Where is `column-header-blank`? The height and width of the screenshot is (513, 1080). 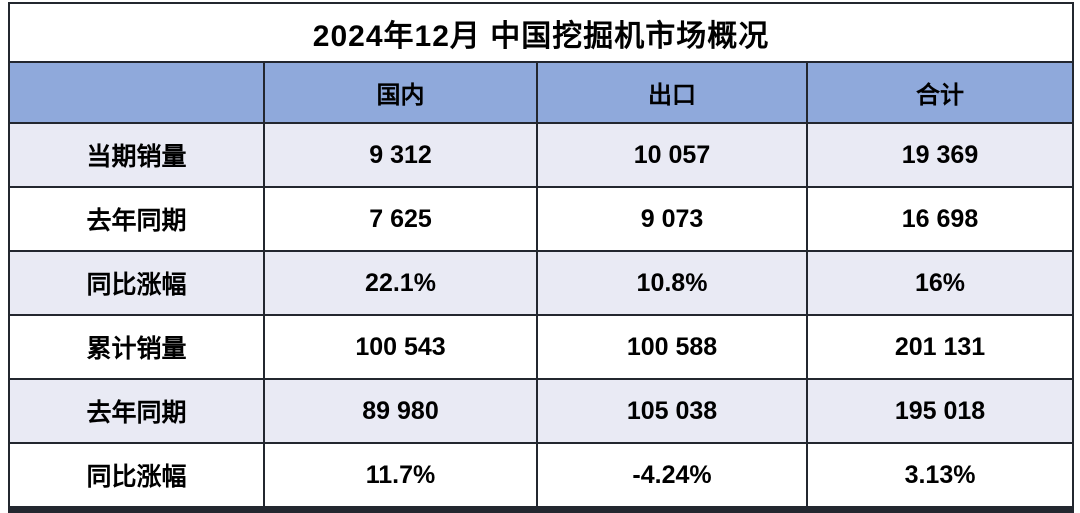 column-header-blank is located at coordinates (136, 92).